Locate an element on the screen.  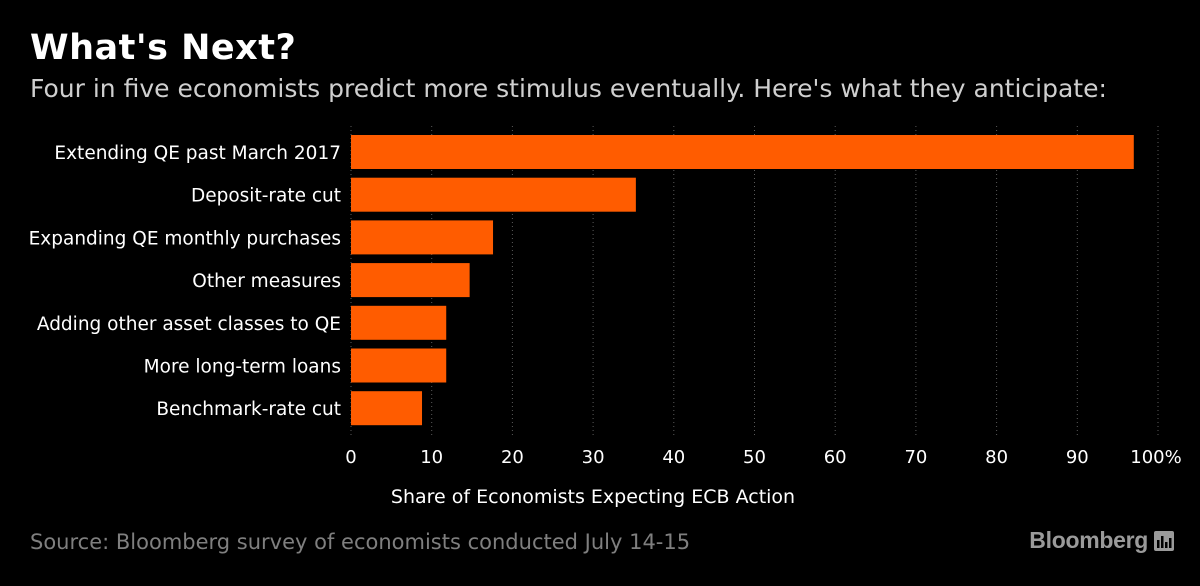
chart-title: What's Next? is located at coordinates (163, 48).